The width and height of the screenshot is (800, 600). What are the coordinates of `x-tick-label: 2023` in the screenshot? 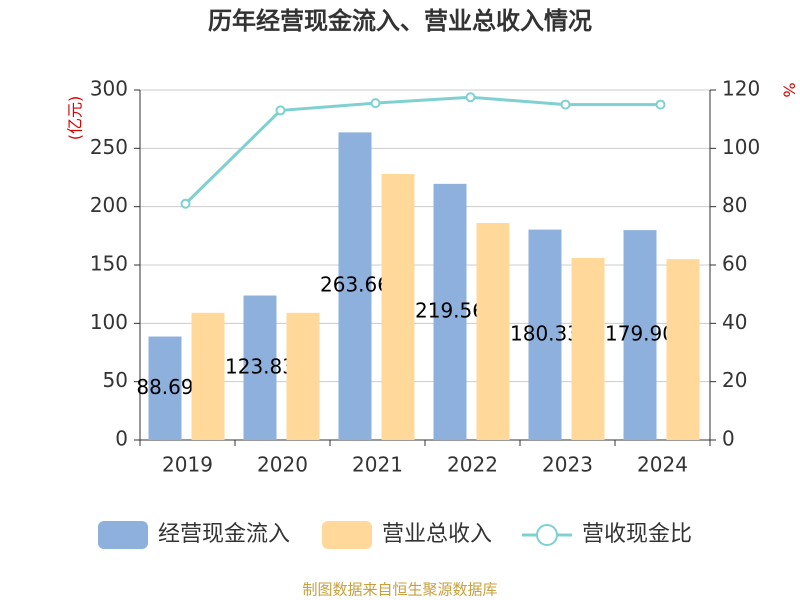 It's located at (567, 465).